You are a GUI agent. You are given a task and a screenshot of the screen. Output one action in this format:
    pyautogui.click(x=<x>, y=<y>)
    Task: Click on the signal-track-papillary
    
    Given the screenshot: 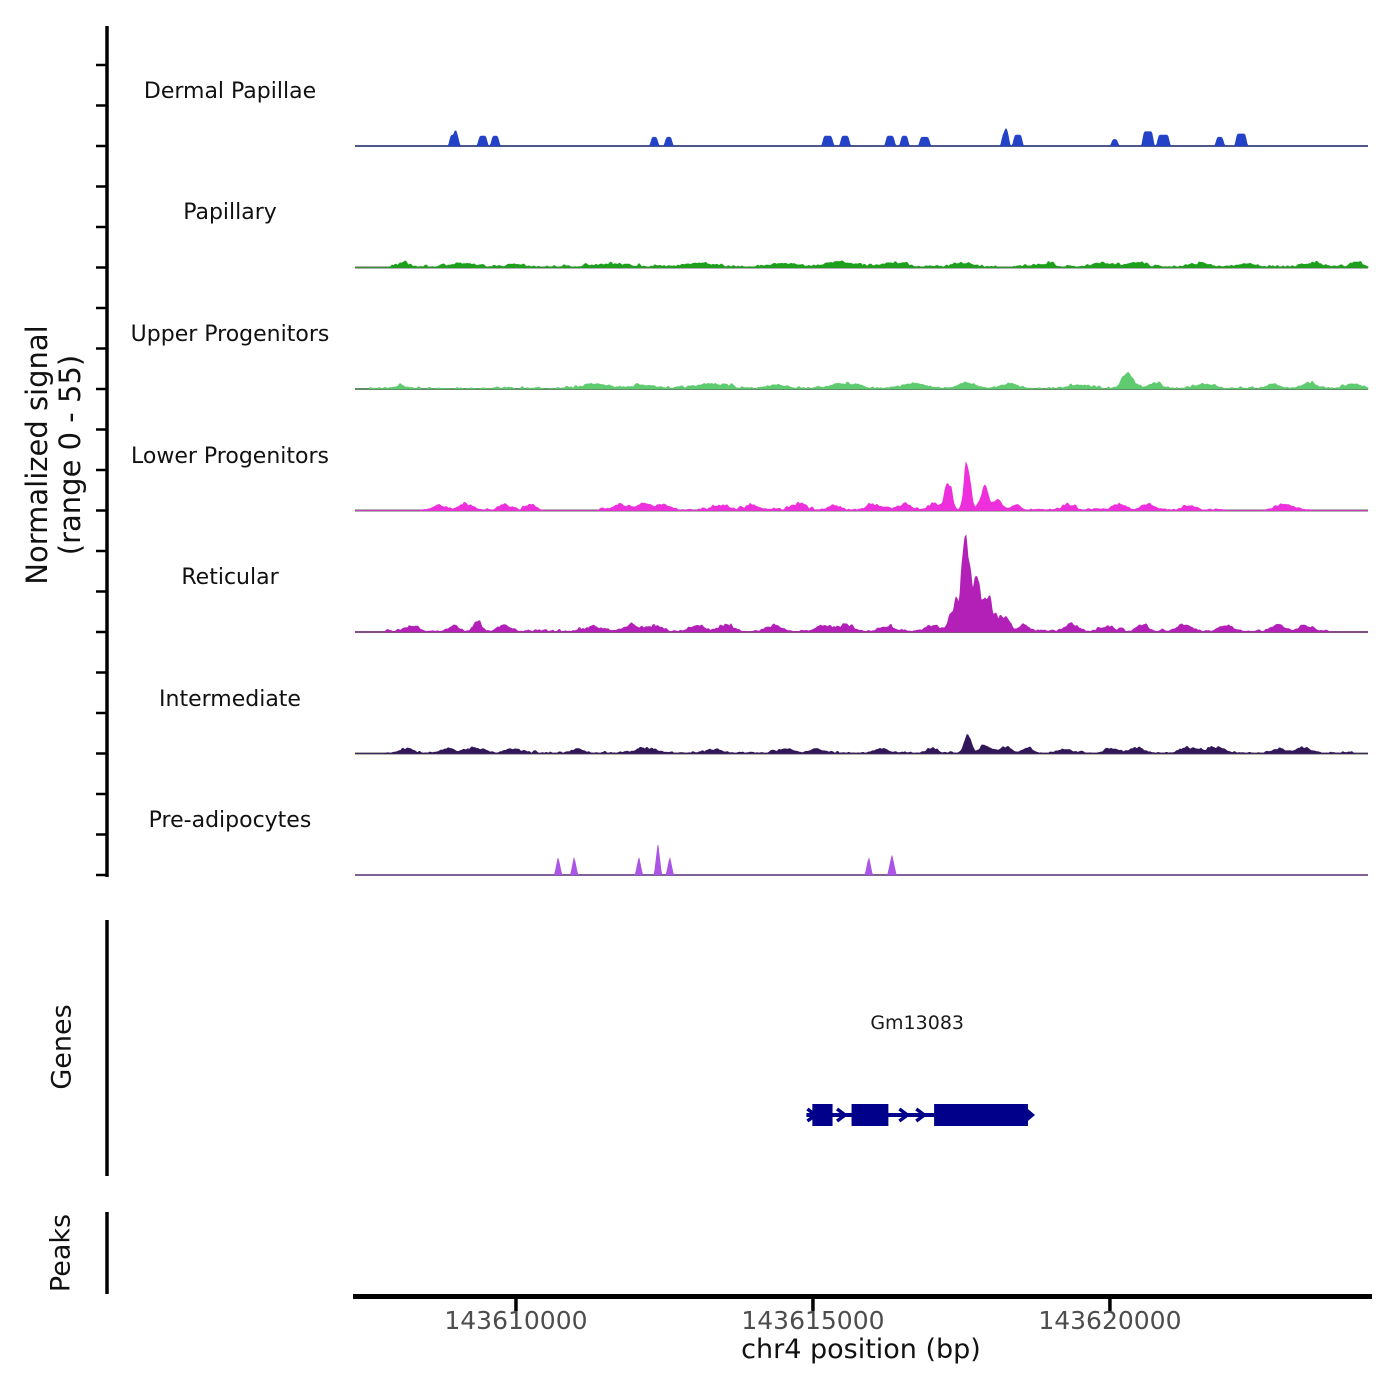 What is the action you would take?
    pyautogui.click(x=862, y=264)
    